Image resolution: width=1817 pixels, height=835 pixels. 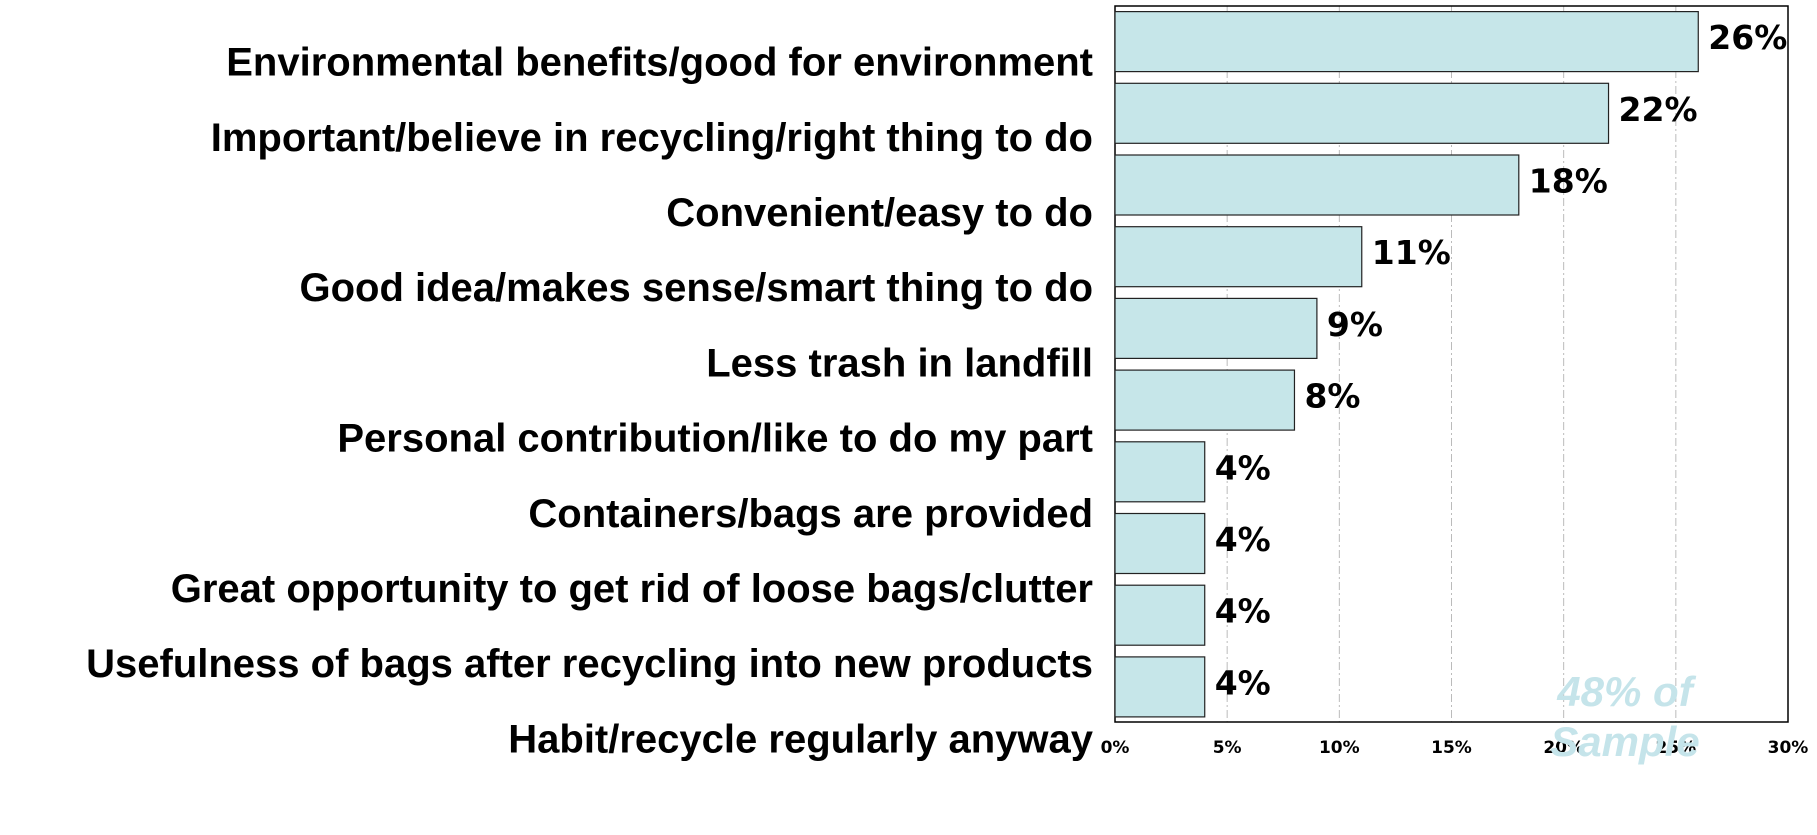 I want to click on x-tick-label: 20%, so click(x=1563, y=748).